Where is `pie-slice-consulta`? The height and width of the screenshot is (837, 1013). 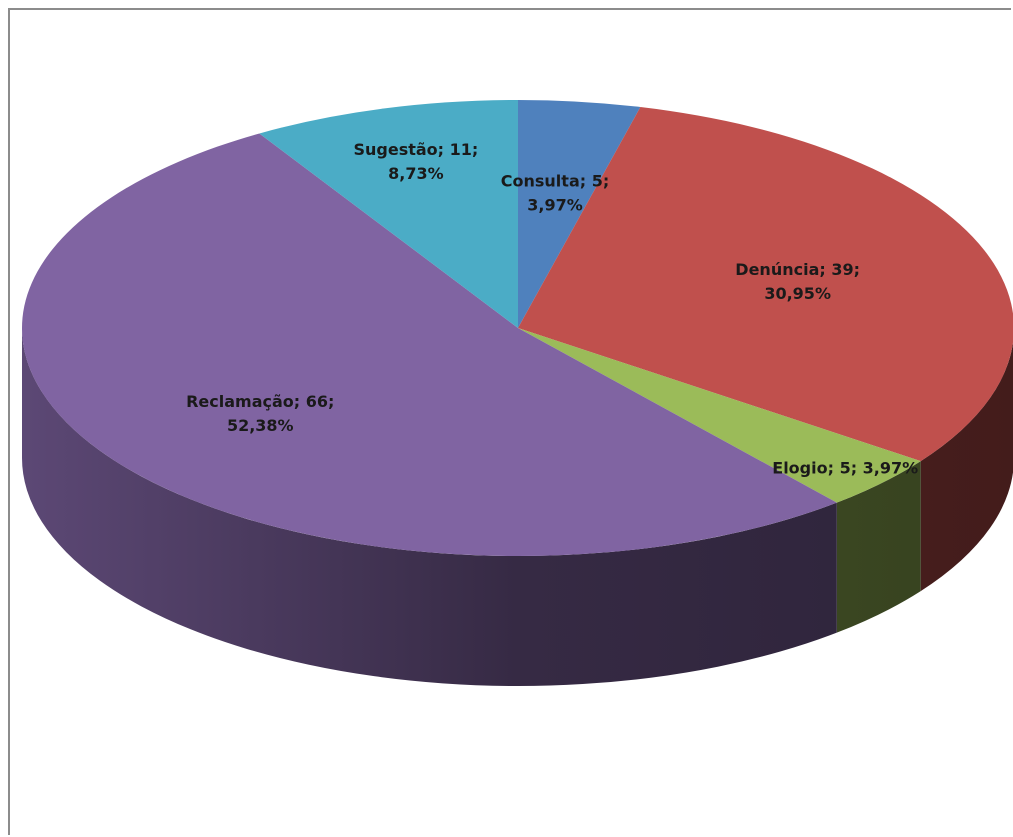 pie-slice-consulta is located at coordinates (579, 214).